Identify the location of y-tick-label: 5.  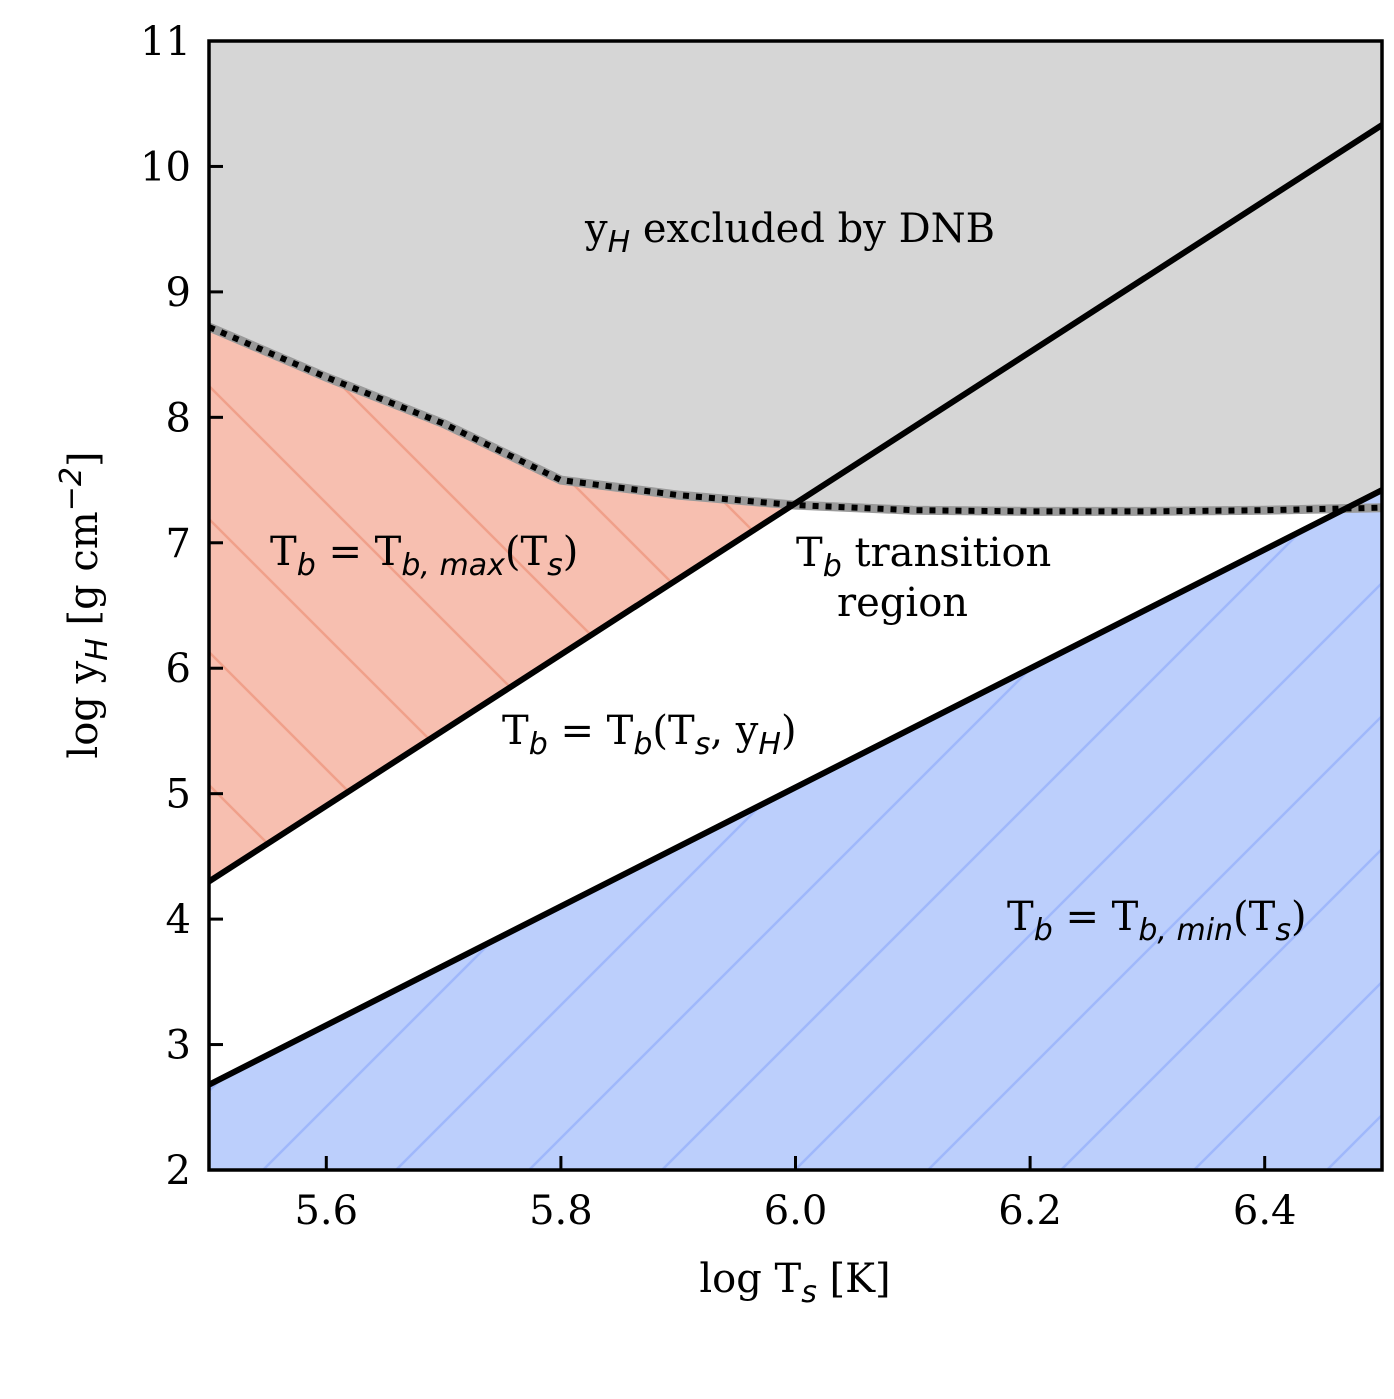
(178, 795).